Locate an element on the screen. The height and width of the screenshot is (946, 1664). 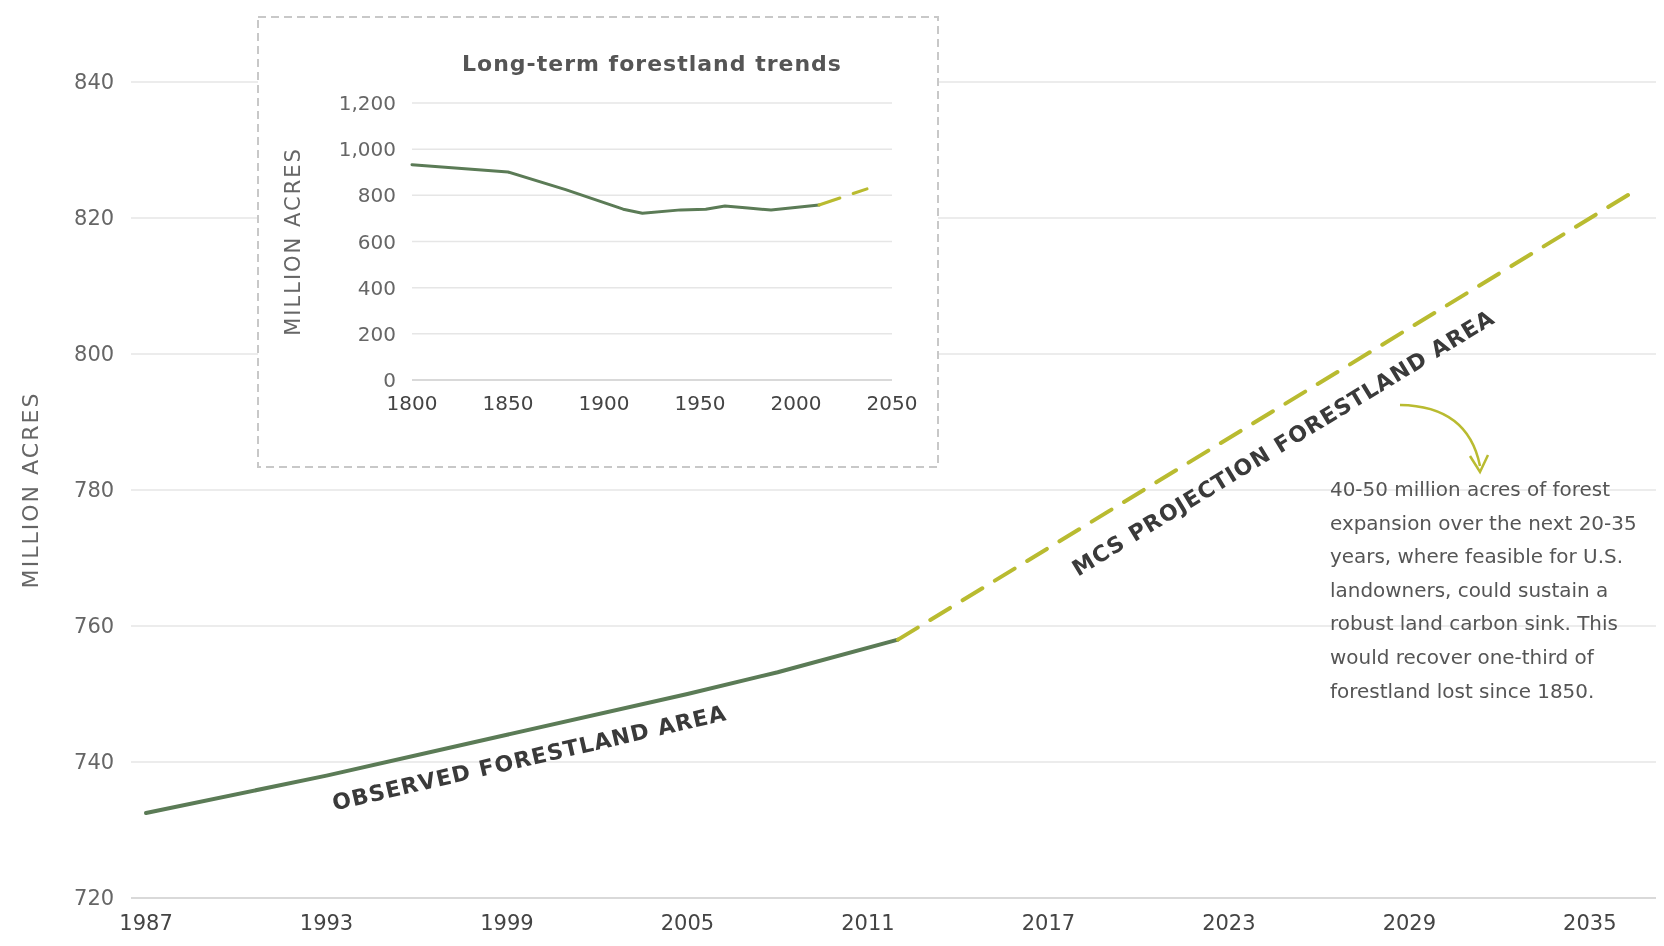
chart-title: Long-term forestland trends is located at coordinates (652, 63).